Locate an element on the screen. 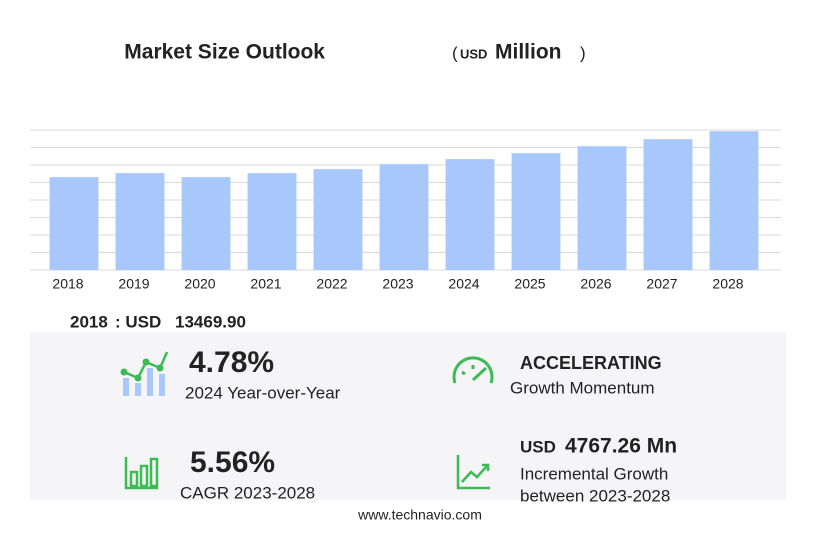 This screenshot has height=533, width=816. kpi-caption: 2024 Year-over-Year is located at coordinates (263, 392).